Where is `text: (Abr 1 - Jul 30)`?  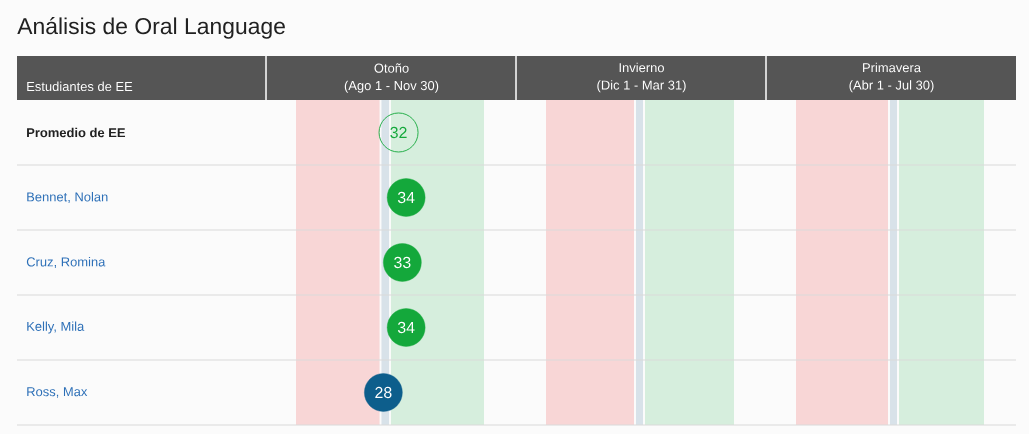 text: (Abr 1 - Jul 30) is located at coordinates (891, 86).